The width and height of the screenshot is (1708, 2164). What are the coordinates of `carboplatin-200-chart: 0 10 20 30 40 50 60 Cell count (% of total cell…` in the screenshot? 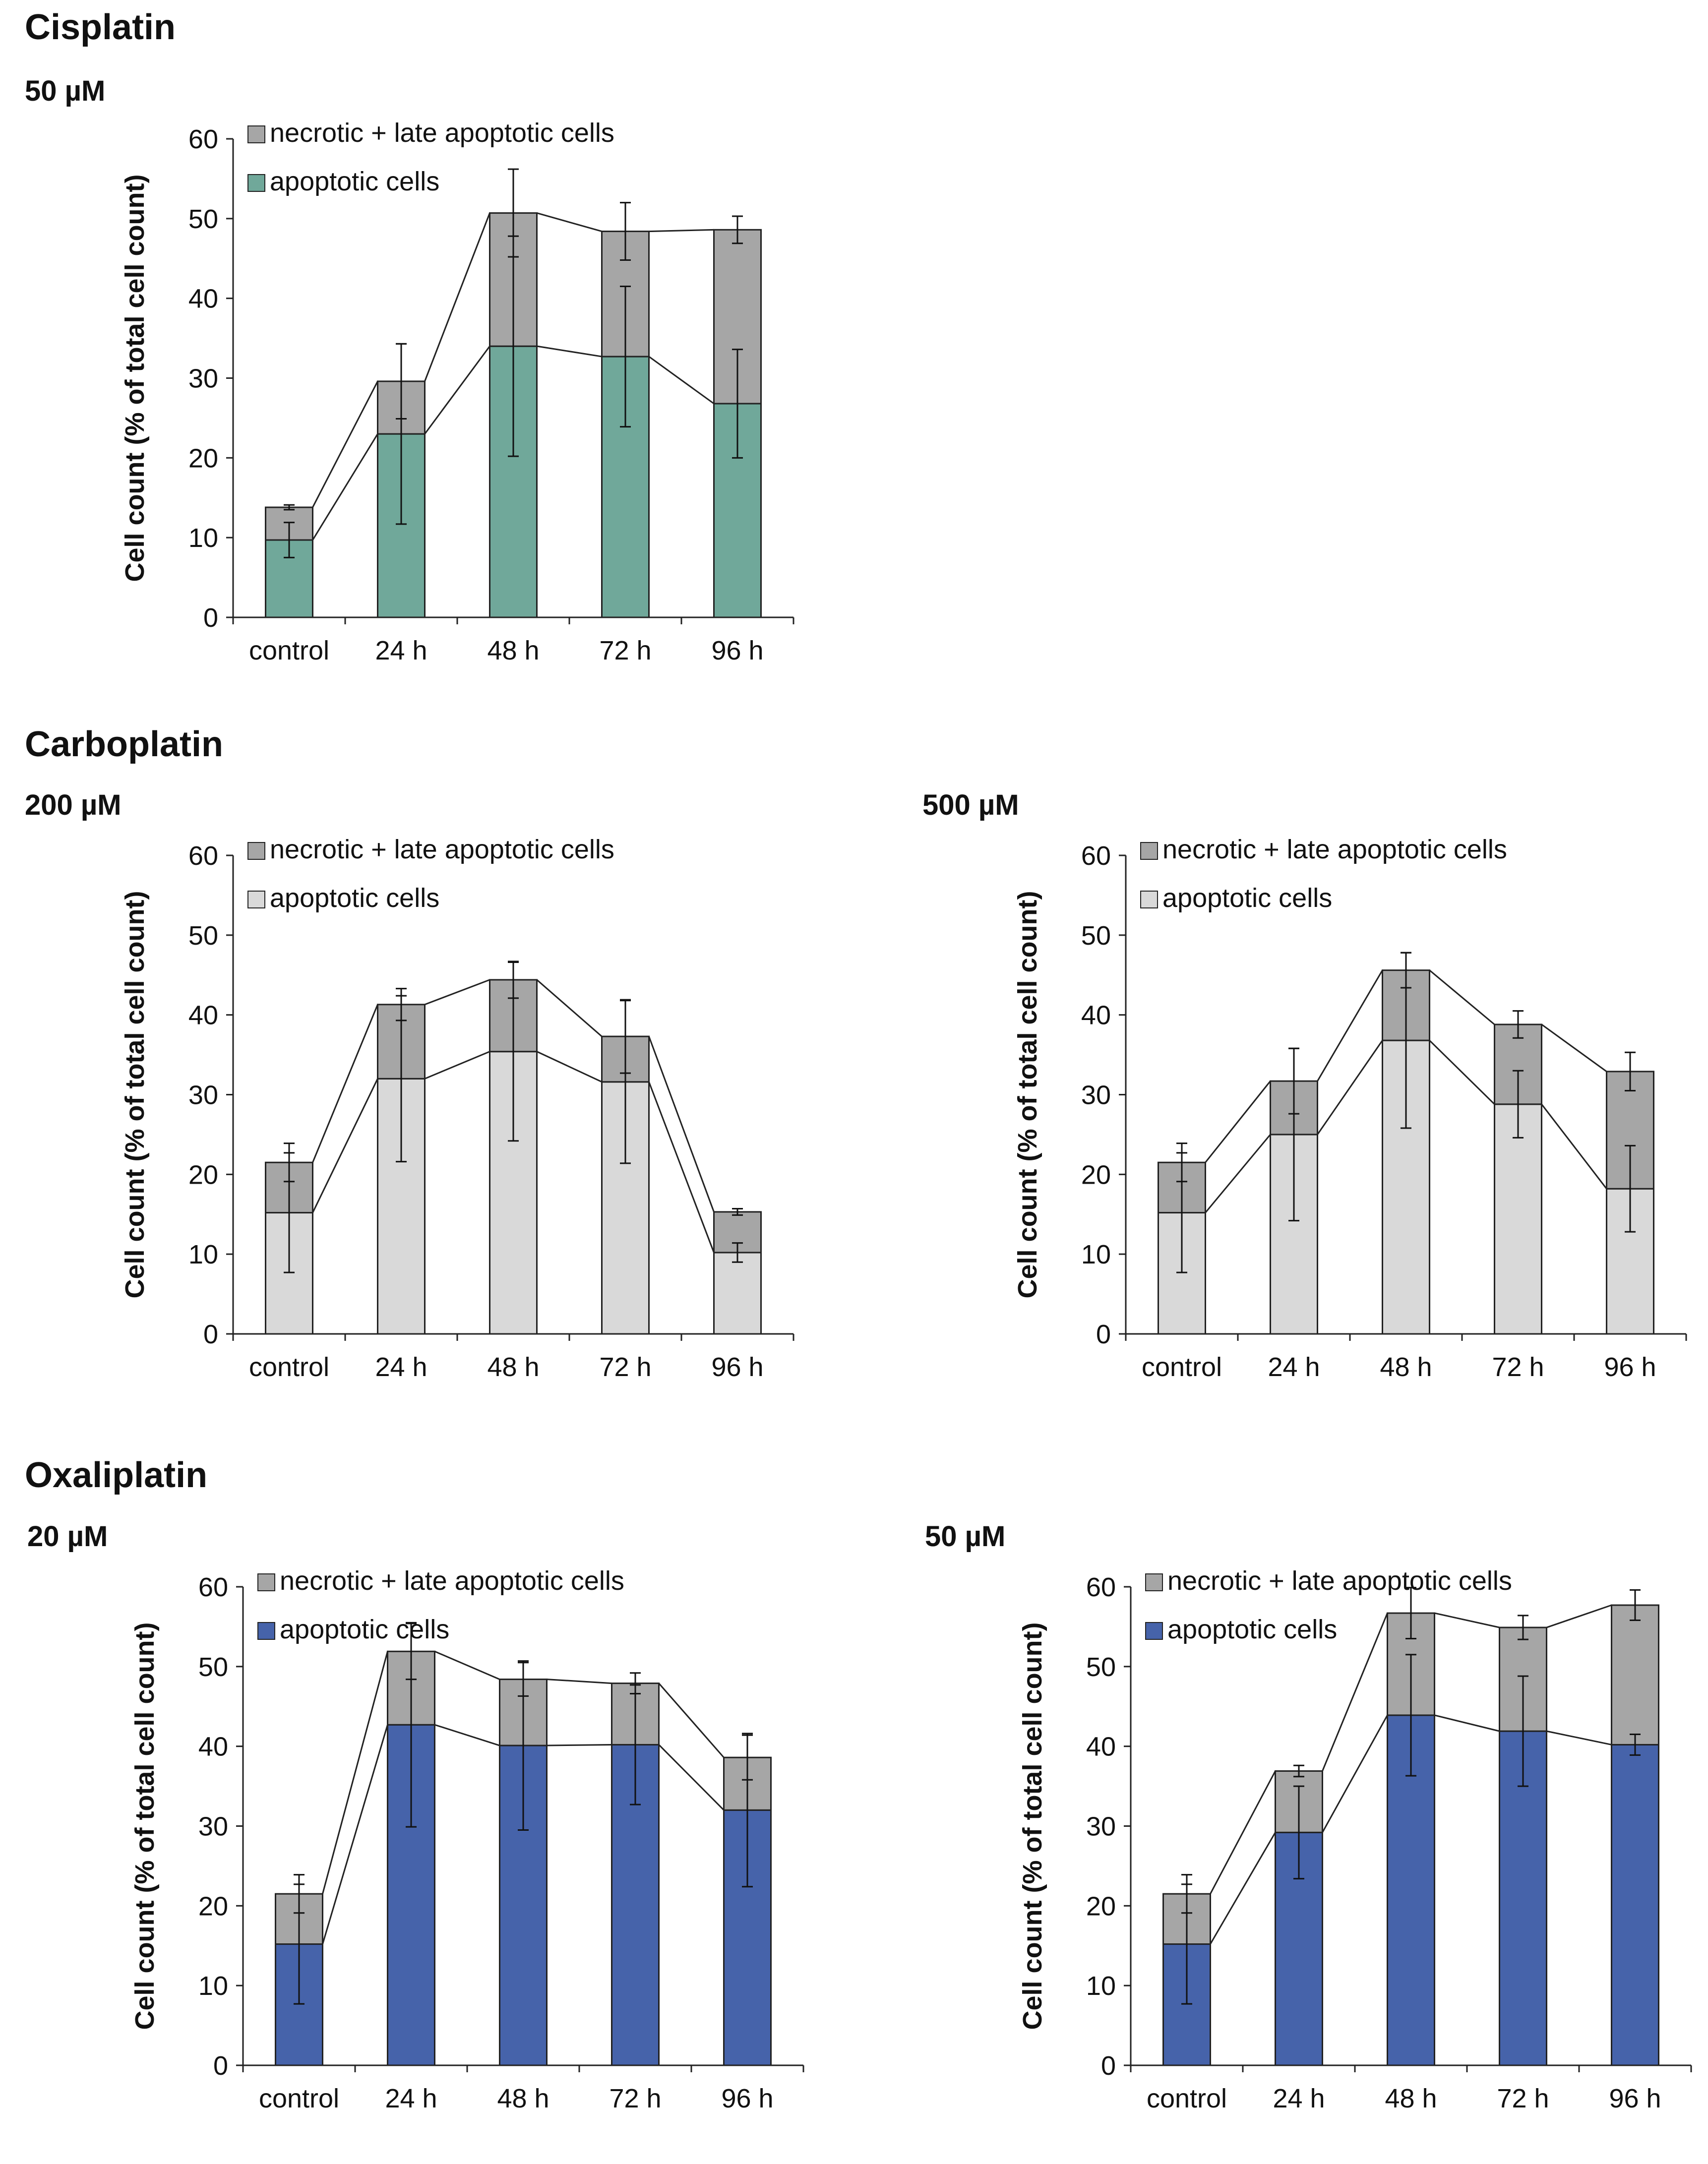 It's located at (457, 1108).